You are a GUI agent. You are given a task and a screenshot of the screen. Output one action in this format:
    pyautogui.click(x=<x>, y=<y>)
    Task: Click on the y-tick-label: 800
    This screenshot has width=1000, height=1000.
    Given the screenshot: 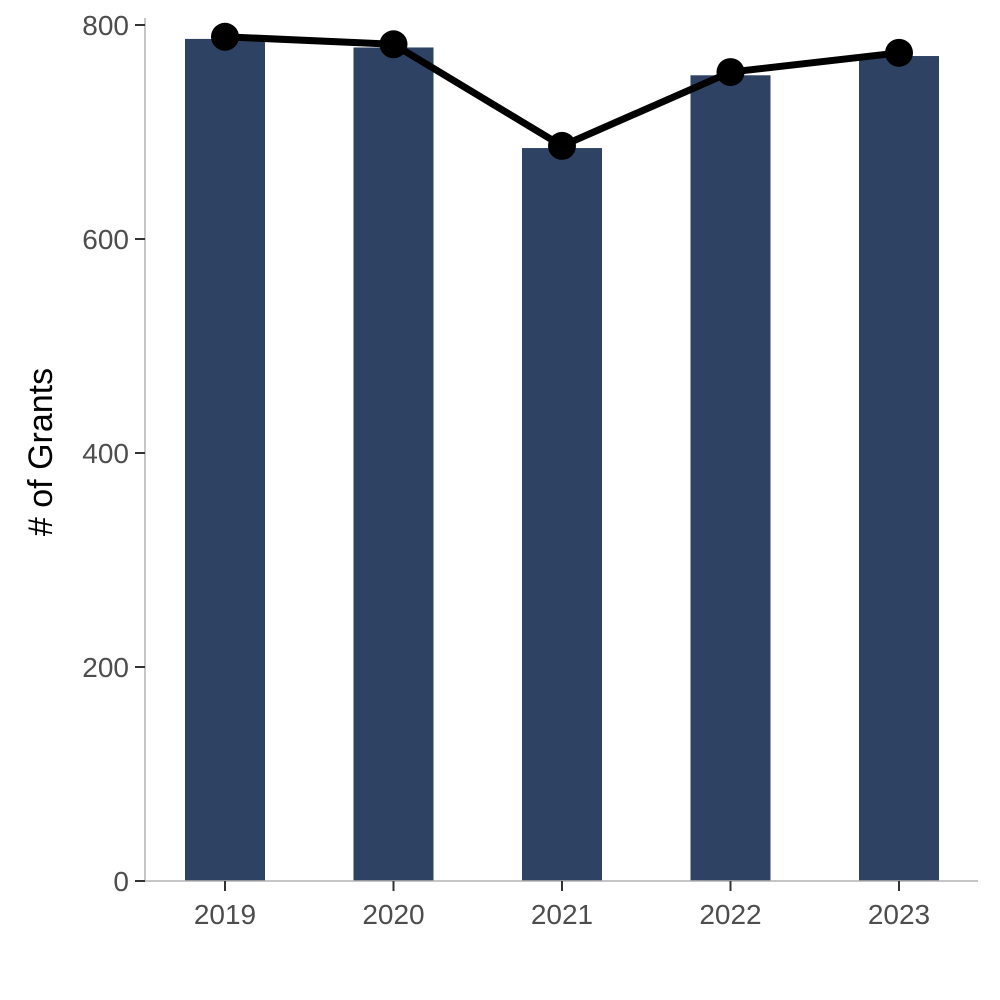 What is the action you would take?
    pyautogui.click(x=105, y=25)
    